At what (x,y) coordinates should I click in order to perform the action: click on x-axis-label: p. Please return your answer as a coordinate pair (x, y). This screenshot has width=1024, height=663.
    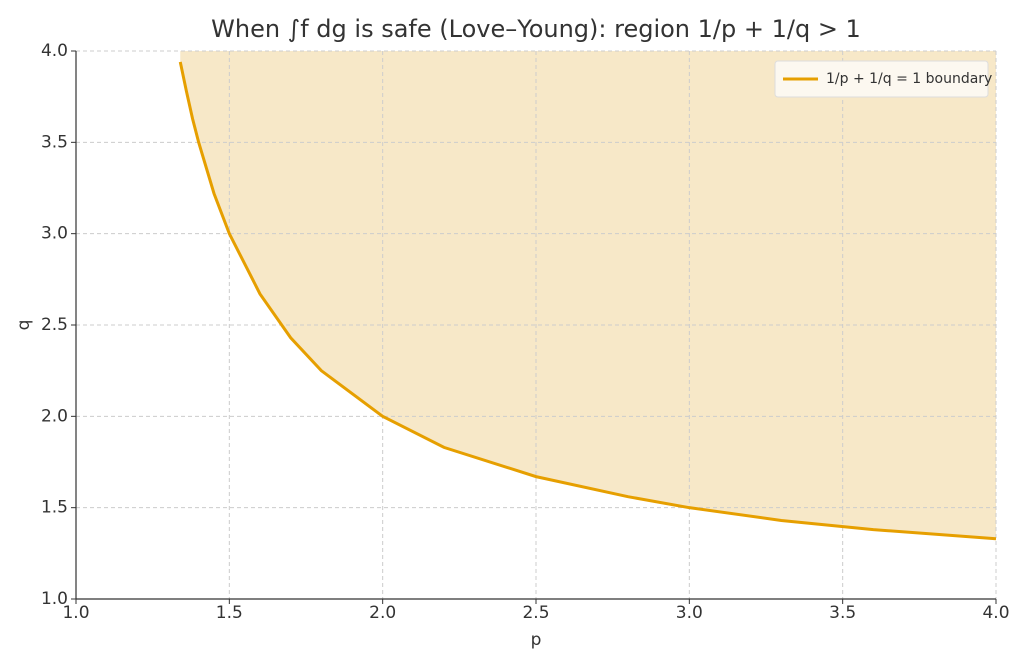
    Looking at the image, I should click on (536, 640).